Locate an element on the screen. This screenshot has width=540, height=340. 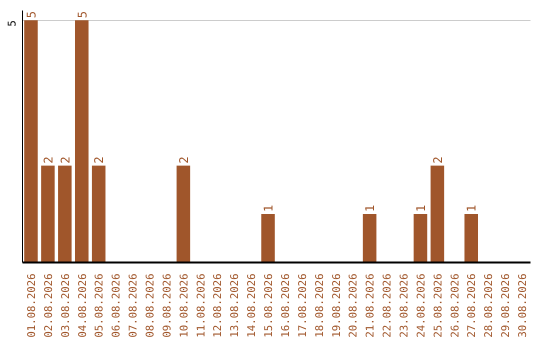
x-tick-label: 19.08.2026 is located at coordinates (336, 306).